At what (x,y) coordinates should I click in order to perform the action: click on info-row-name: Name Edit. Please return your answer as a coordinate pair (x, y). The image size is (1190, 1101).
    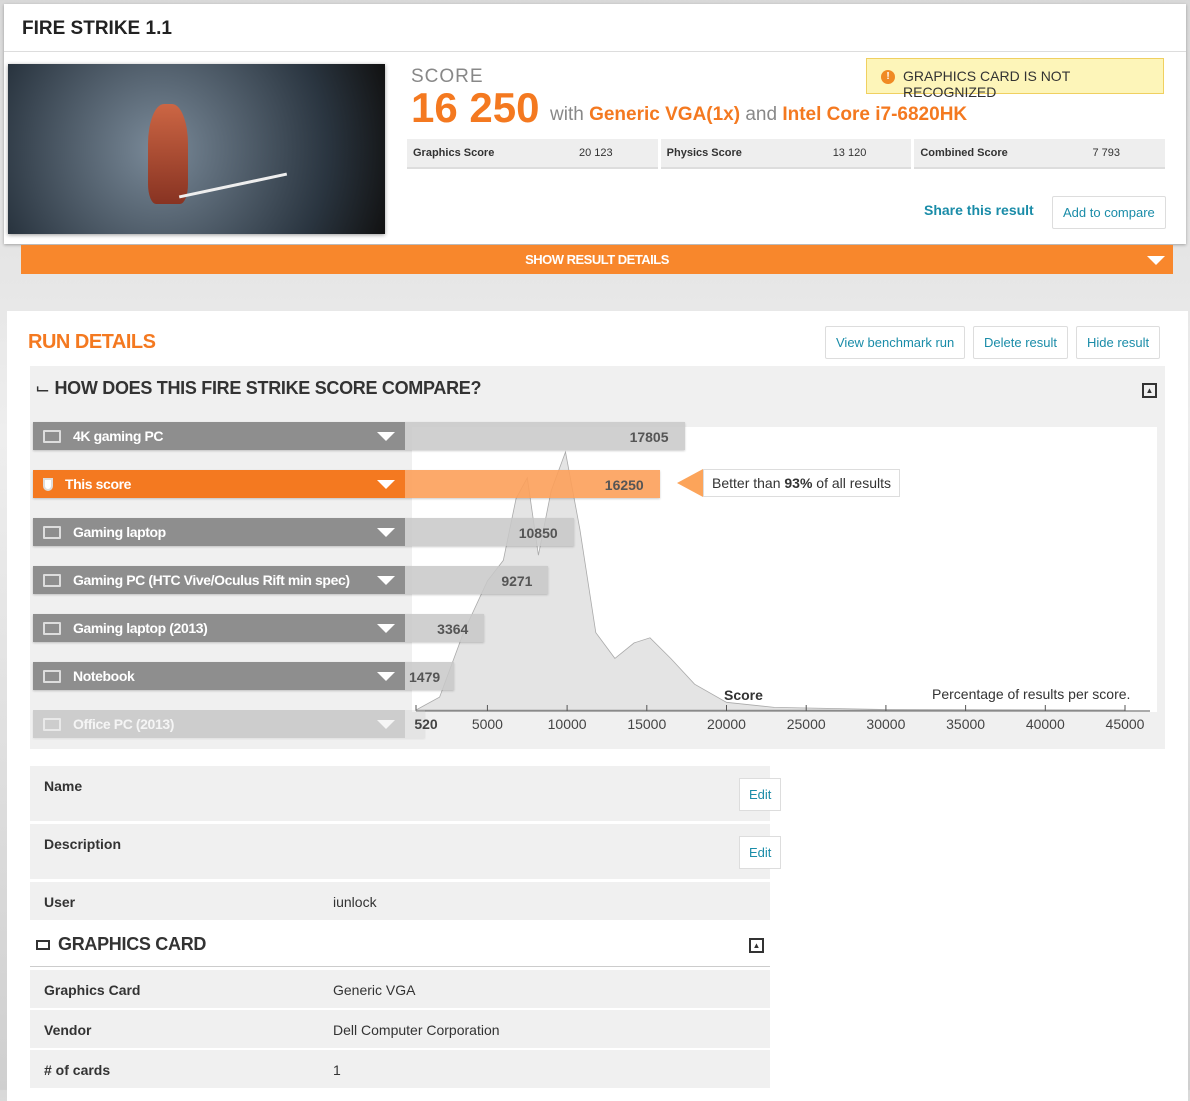
    Looking at the image, I should click on (406, 794).